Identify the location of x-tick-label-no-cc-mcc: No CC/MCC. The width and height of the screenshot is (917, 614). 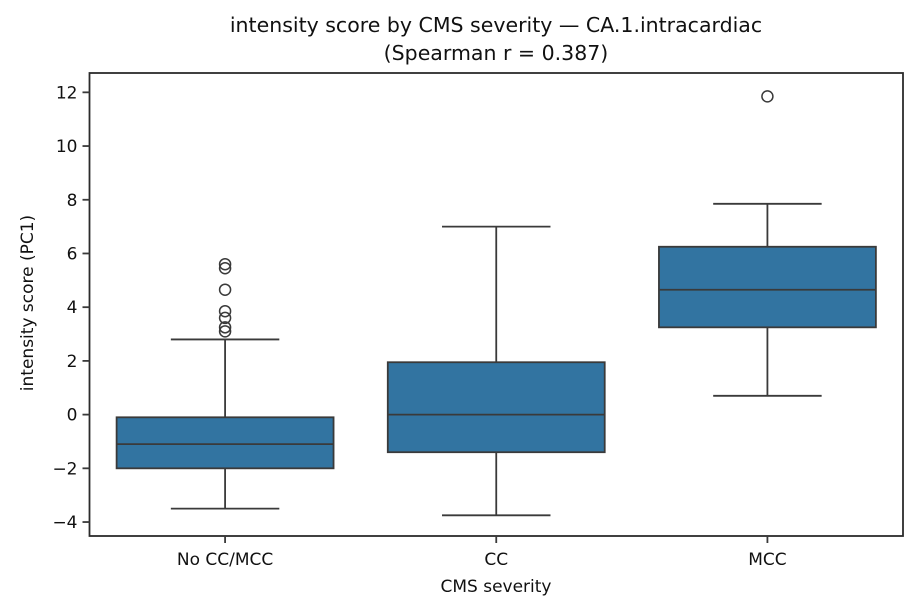
(225, 560).